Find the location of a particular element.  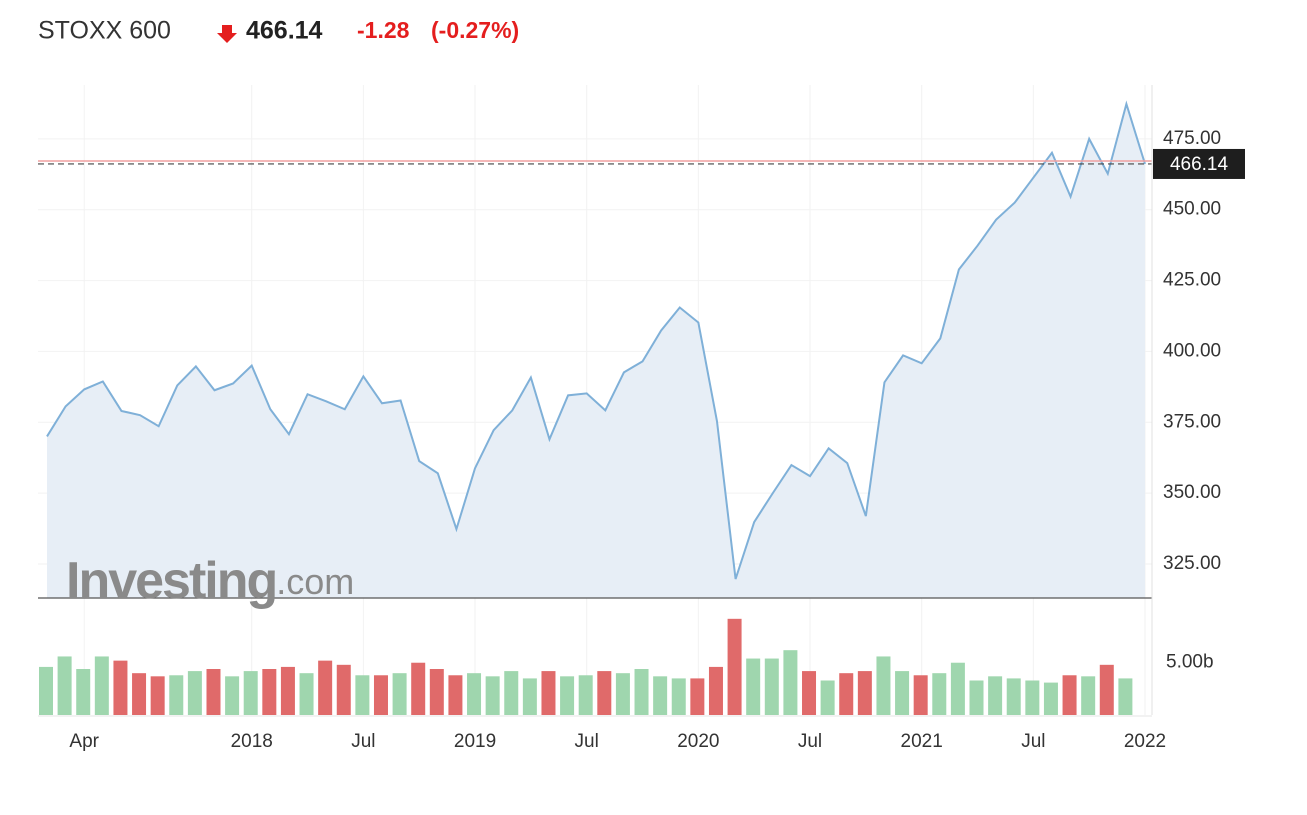

watermark-brand: Investing is located at coordinates (171, 581).